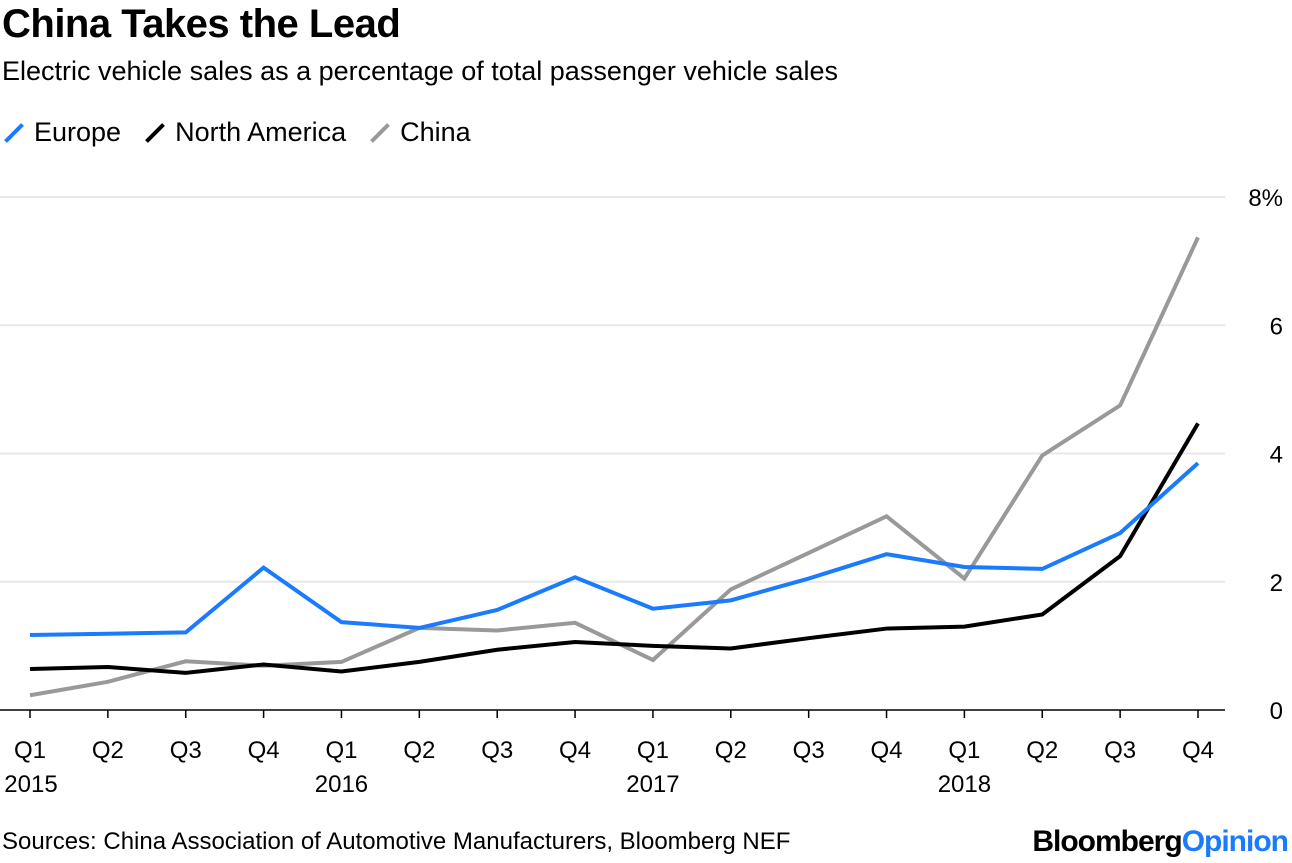 The height and width of the screenshot is (863, 1292). Describe the element at coordinates (652, 784) in the screenshot. I see `x-year-label: 2017` at that location.